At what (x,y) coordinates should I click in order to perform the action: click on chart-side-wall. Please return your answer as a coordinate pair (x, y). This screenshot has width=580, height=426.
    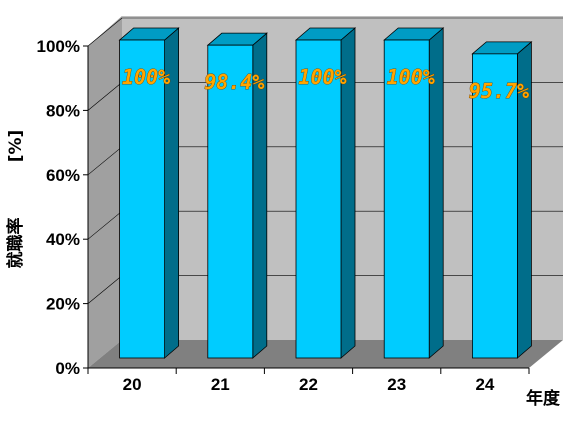
    Looking at the image, I should click on (105, 192).